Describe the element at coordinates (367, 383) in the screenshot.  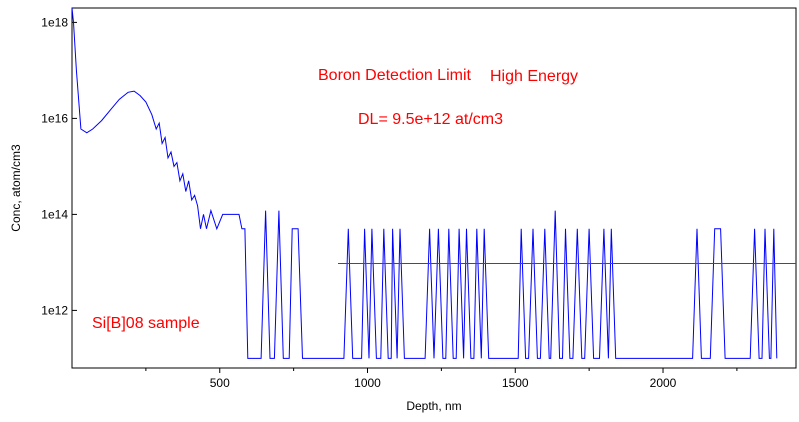
I see `x-tick-label-1: 1000` at that location.